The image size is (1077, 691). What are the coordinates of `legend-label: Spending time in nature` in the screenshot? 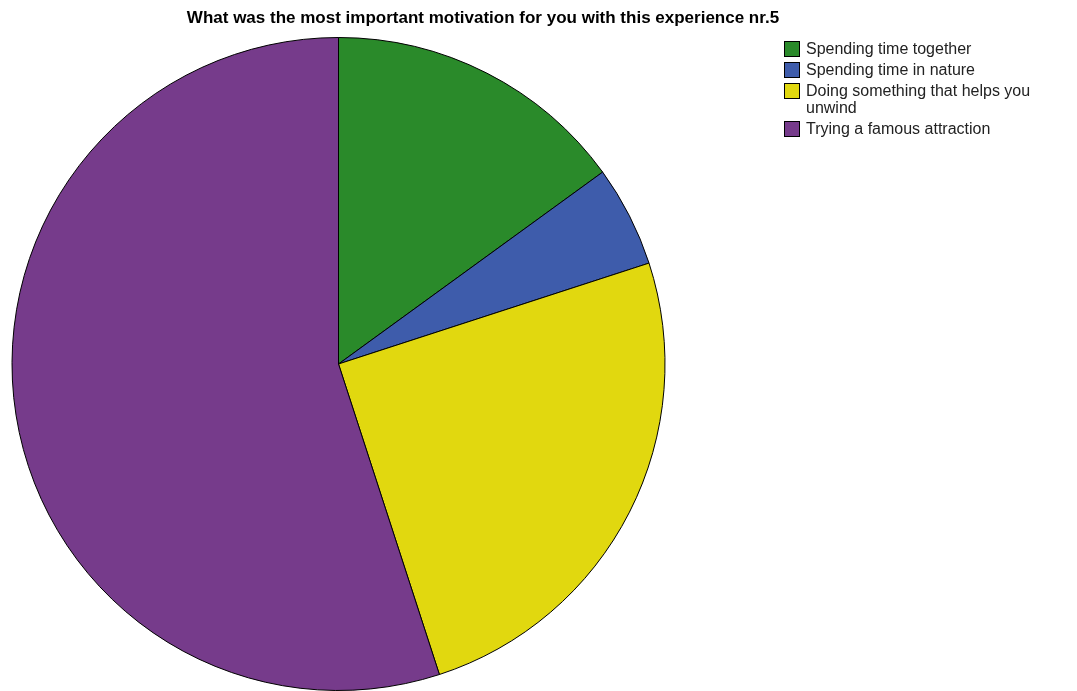 It's located at (890, 69).